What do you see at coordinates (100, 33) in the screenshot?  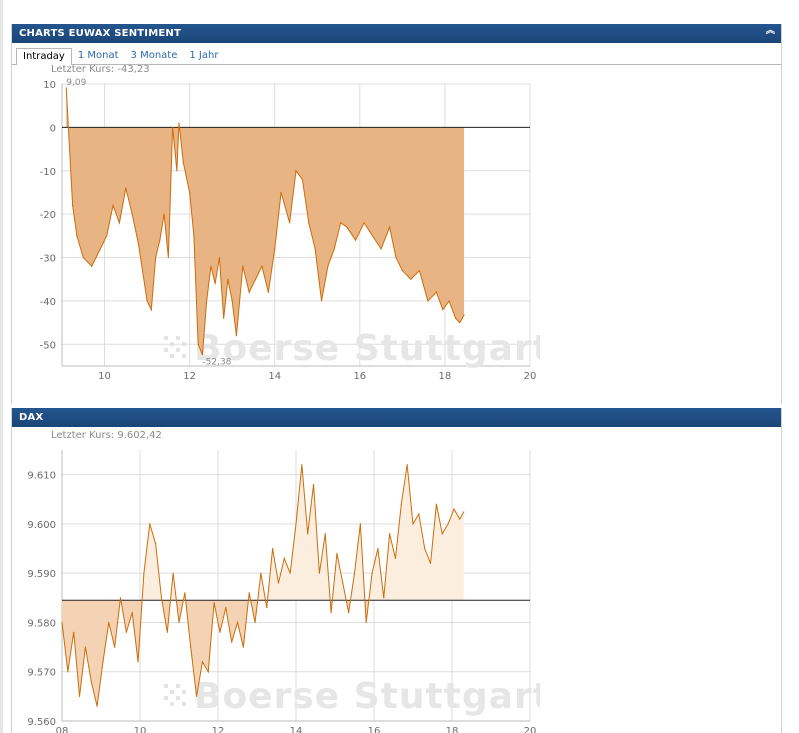 I see `sentiment-panel-title: CHARTS EUWAX SENTIMENT` at bounding box center [100, 33].